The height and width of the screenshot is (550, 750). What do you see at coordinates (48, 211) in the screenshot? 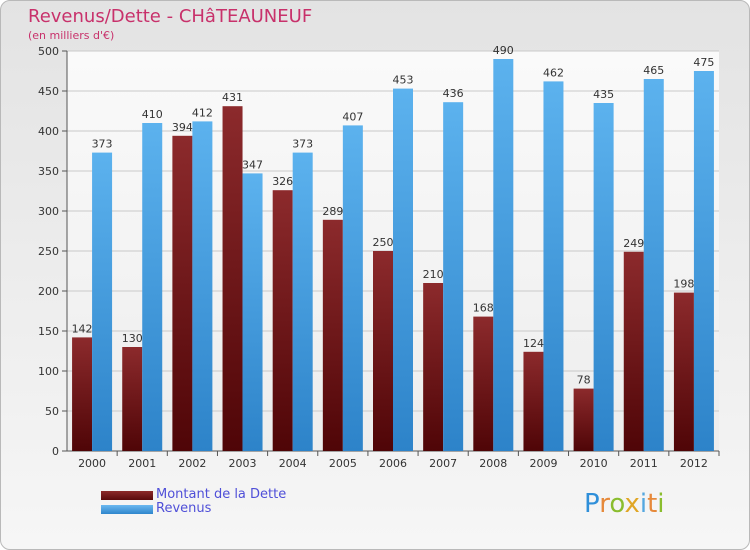
I see `y-tick-label: 300` at bounding box center [48, 211].